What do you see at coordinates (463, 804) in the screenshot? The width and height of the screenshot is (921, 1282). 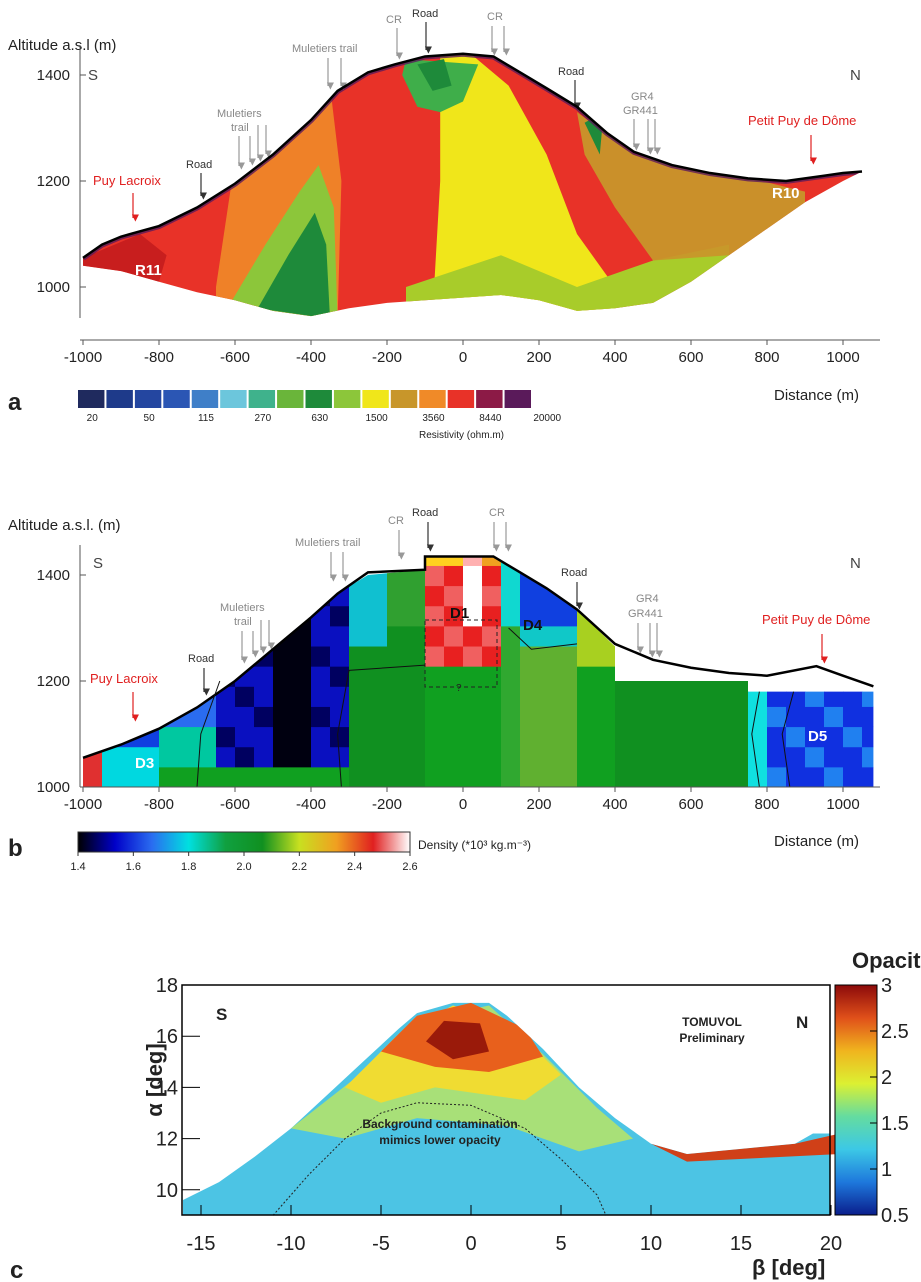 I see `x-tick-label: 0` at bounding box center [463, 804].